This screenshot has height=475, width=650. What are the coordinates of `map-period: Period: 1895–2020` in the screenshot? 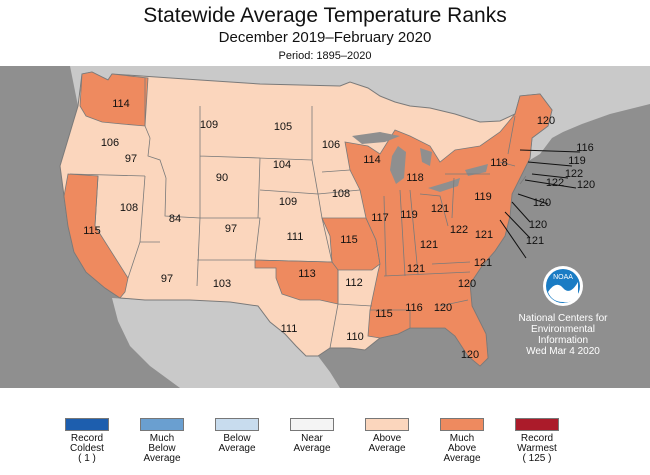 It's located at (325, 56).